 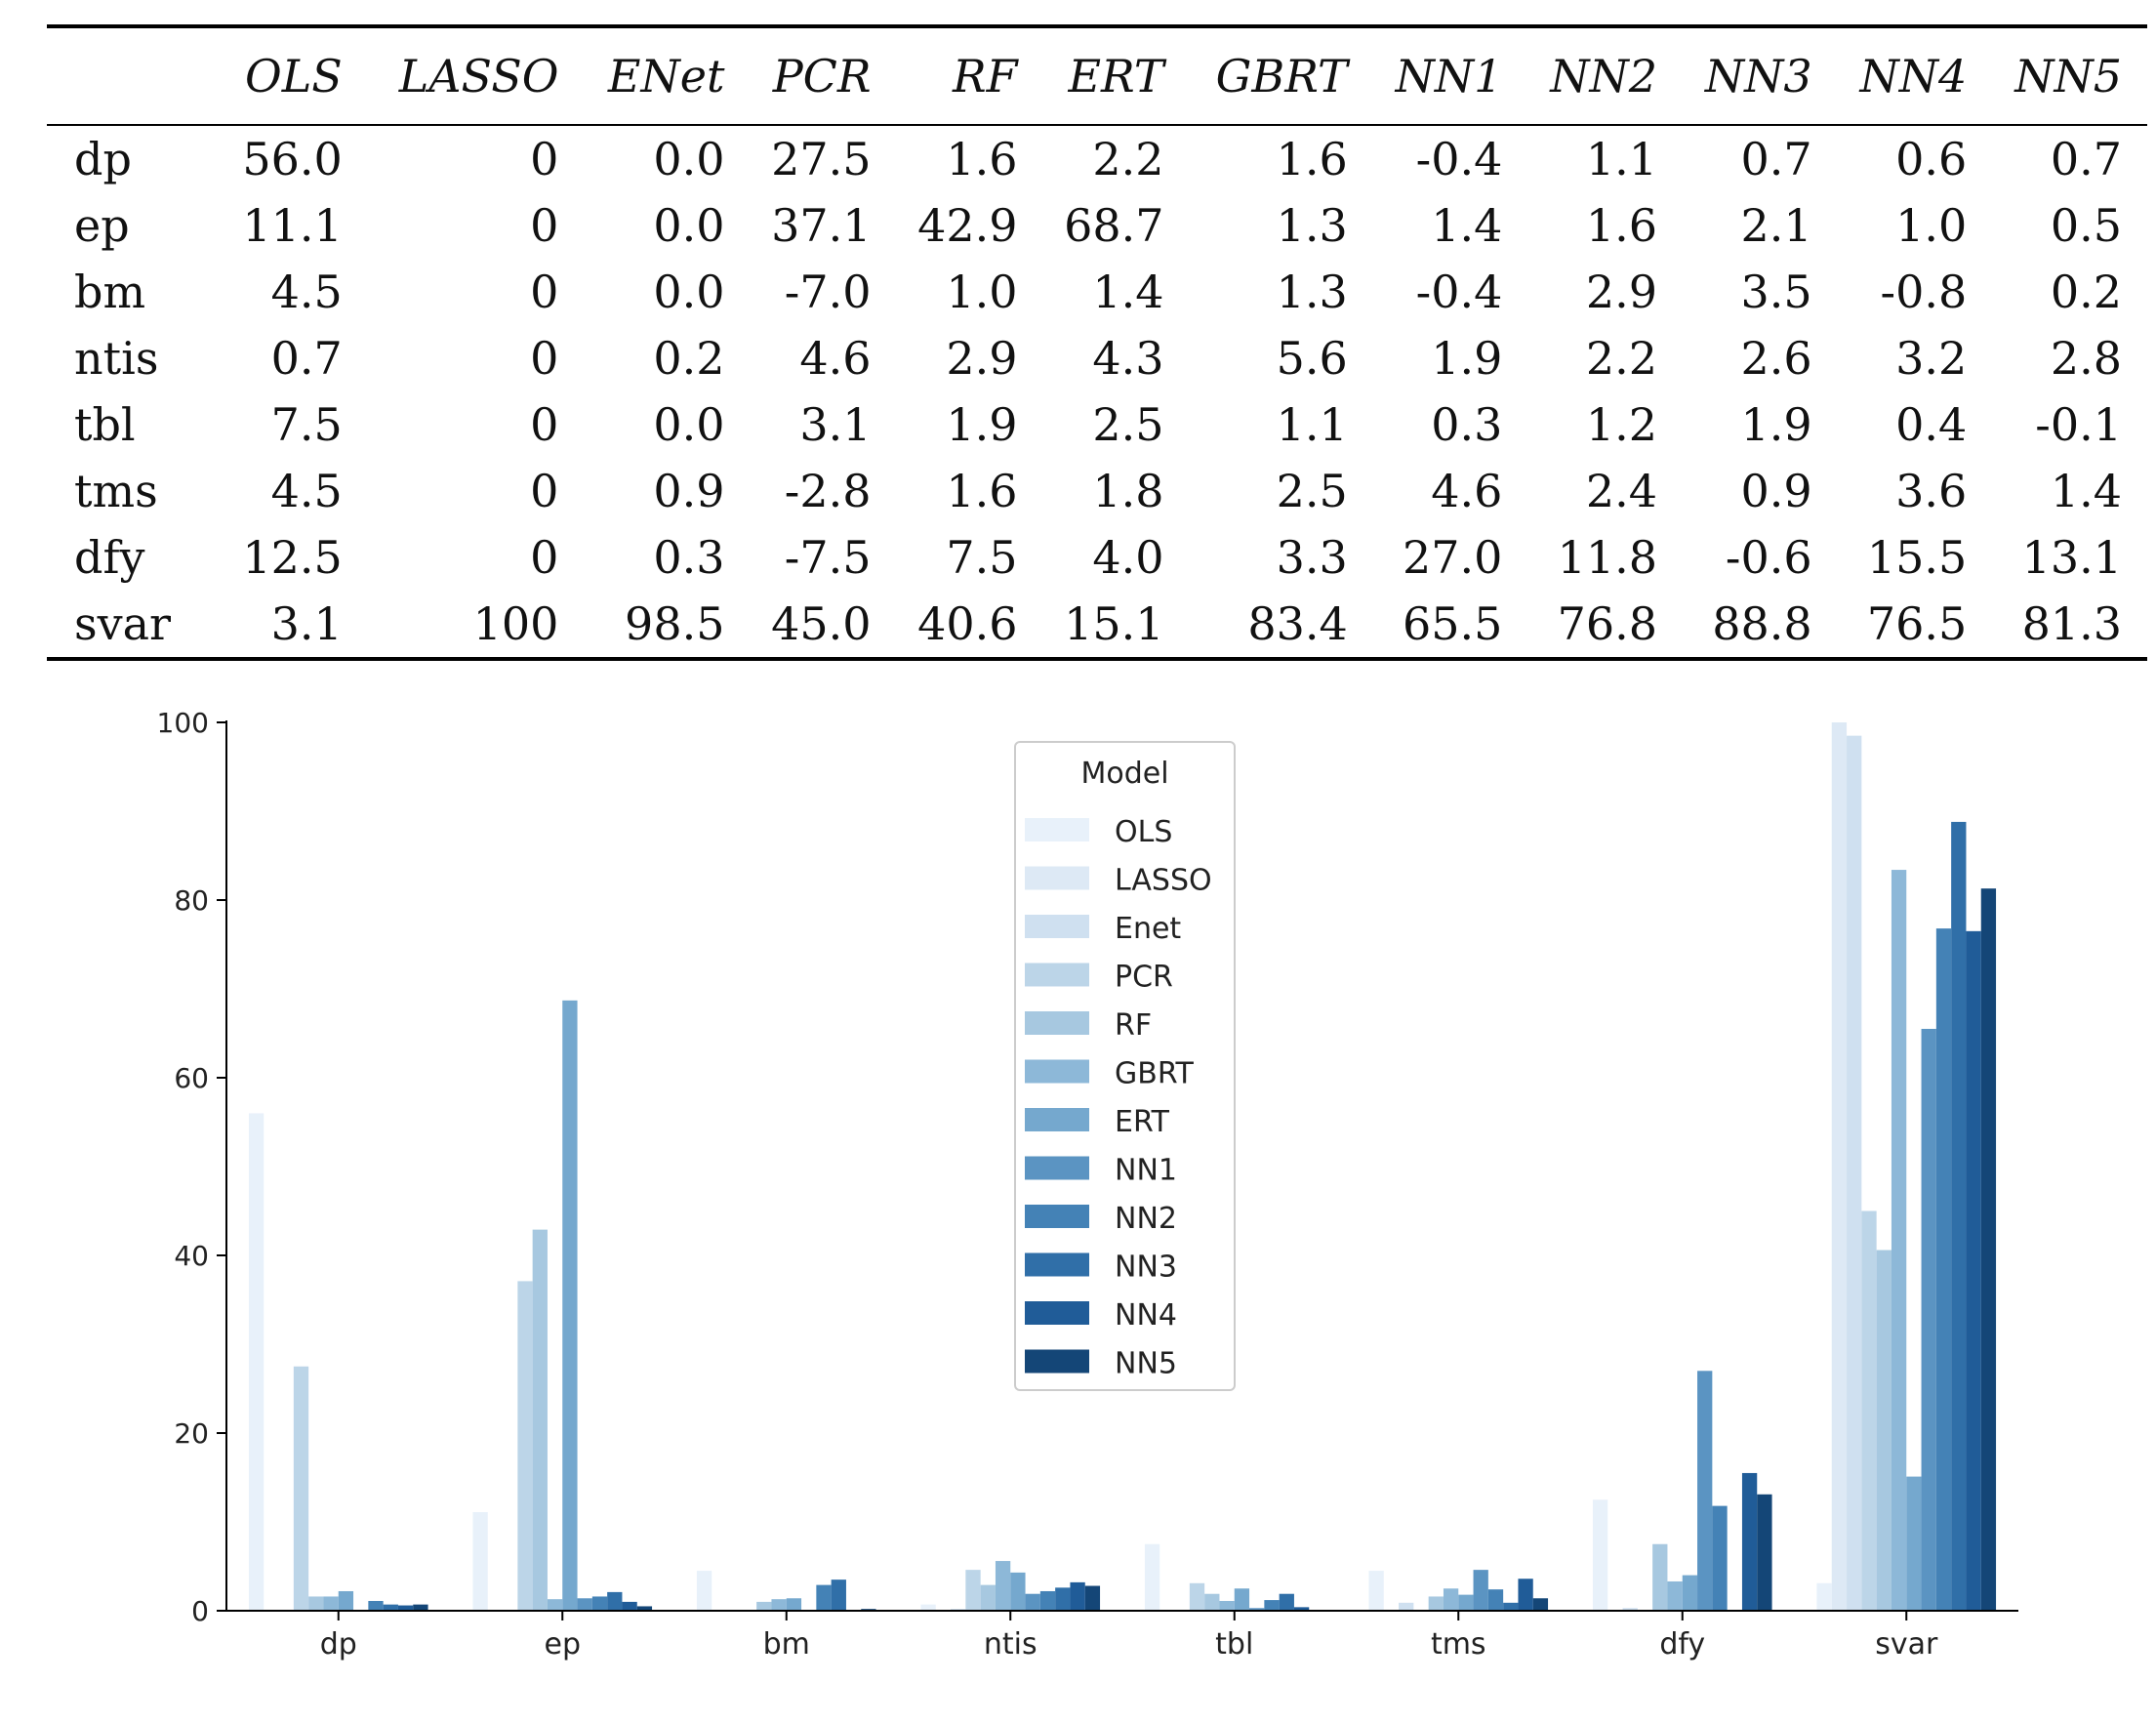 I want to click on legend-title: Model, so click(x=1124, y=774).